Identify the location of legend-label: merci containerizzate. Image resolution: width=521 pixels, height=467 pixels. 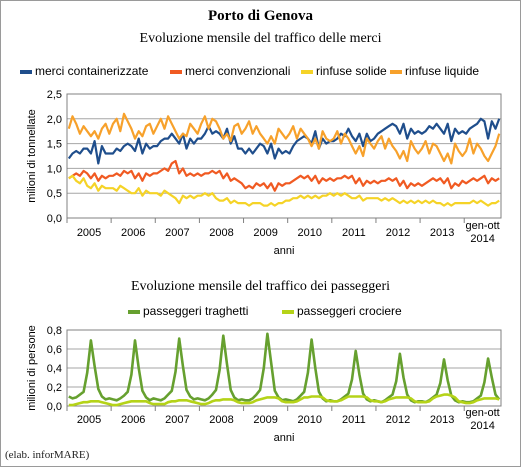
(92, 71).